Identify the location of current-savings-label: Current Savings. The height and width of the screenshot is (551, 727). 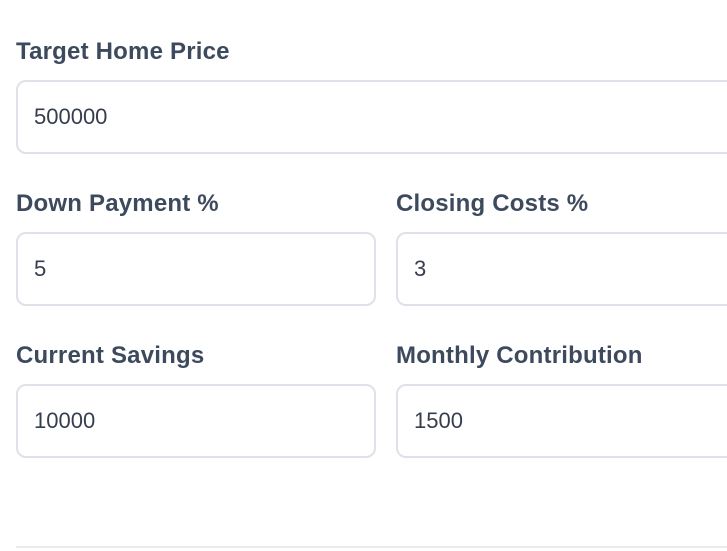
(110, 355).